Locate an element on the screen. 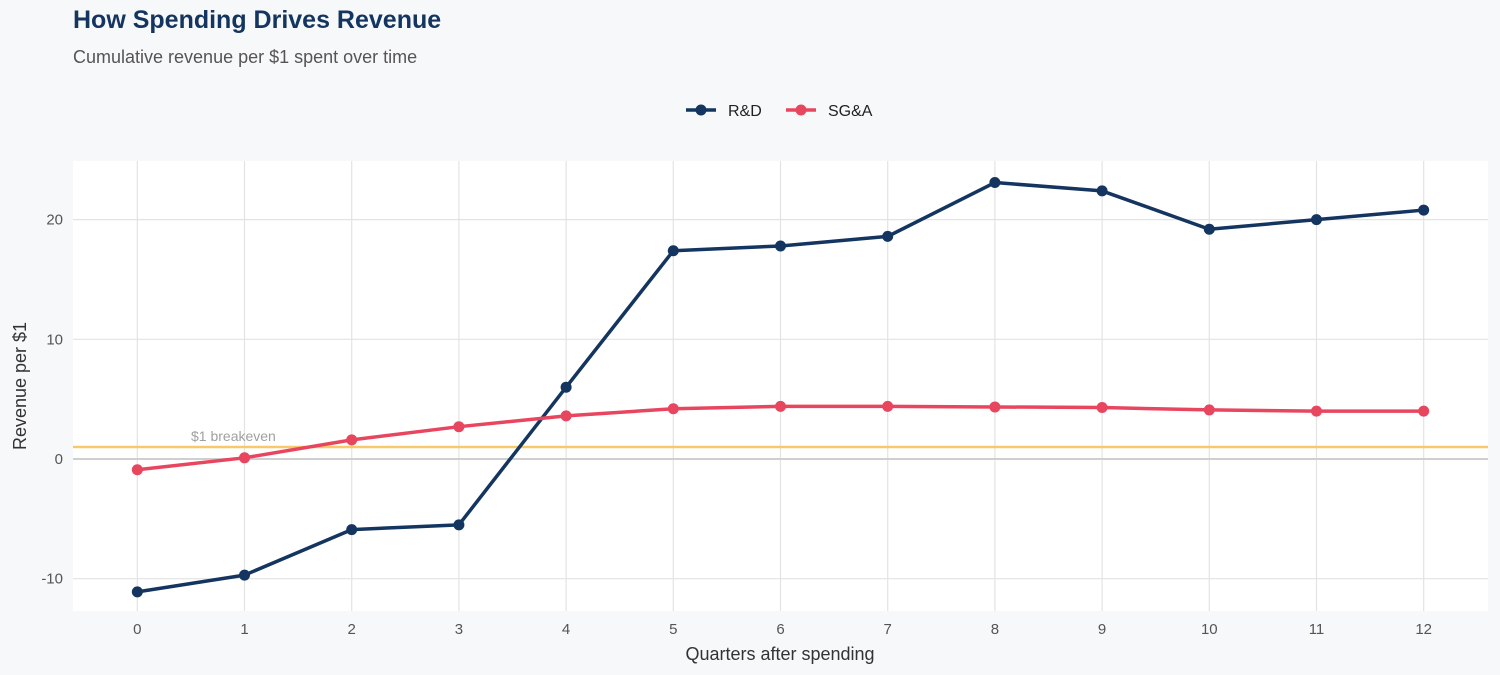  y-tick-label: 0 is located at coordinates (59, 459).